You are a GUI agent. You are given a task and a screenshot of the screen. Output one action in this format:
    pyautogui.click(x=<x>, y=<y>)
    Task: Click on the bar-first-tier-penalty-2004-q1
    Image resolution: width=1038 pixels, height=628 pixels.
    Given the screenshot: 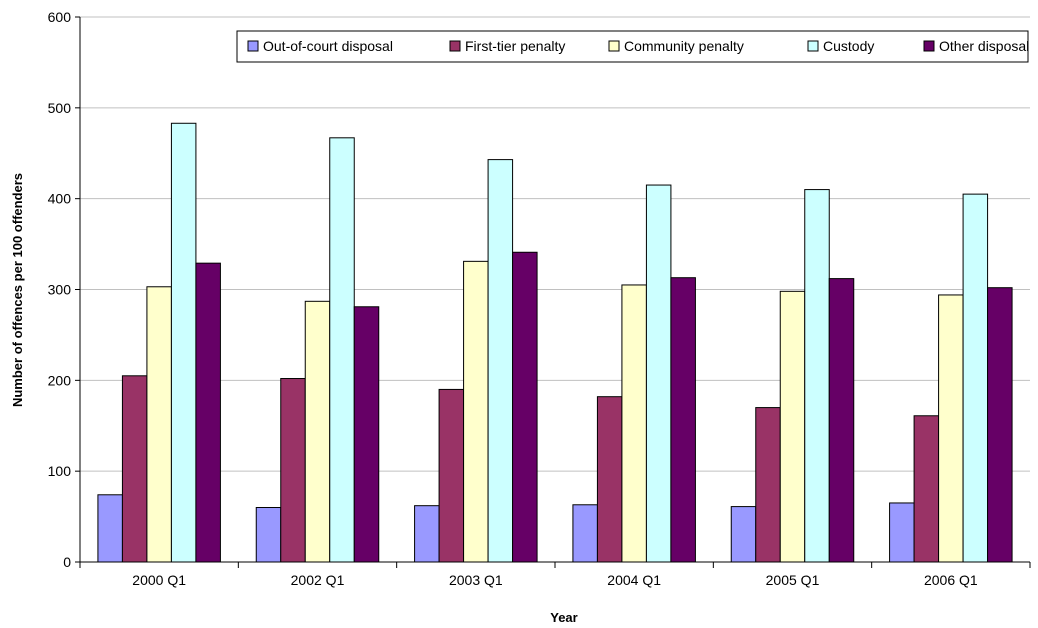 What is the action you would take?
    pyautogui.click(x=609, y=479)
    